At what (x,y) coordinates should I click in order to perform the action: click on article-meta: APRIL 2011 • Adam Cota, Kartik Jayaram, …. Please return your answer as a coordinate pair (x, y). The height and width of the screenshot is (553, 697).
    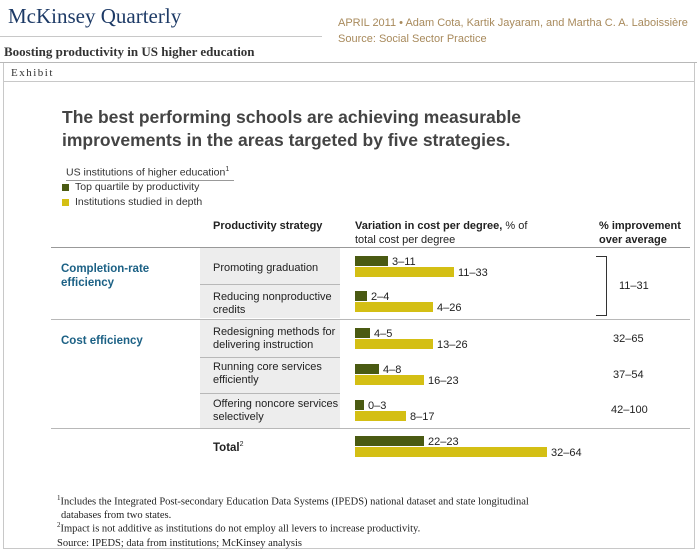
    Looking at the image, I should click on (513, 31).